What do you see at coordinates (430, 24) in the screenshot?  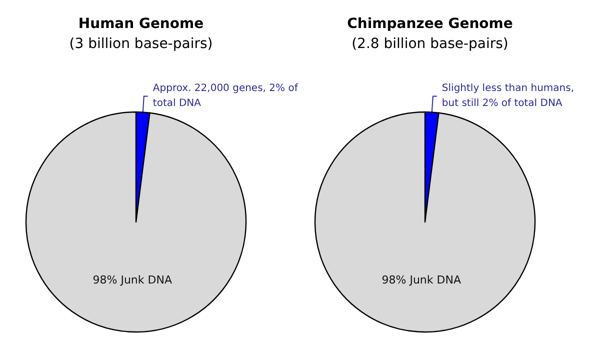 I see `chart-title: Chimpanzee Genome` at bounding box center [430, 24].